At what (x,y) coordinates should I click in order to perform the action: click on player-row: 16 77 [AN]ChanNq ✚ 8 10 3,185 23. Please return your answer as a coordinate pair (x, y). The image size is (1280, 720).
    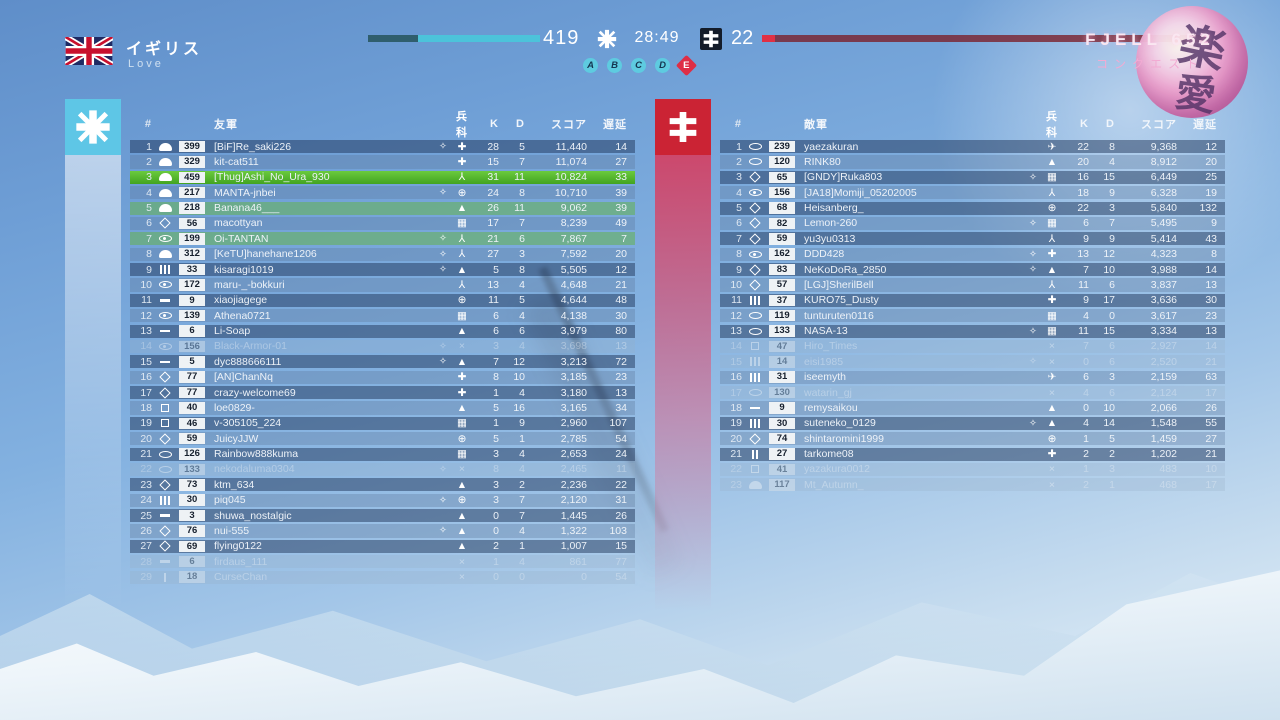
    Looking at the image, I should click on (382, 377).